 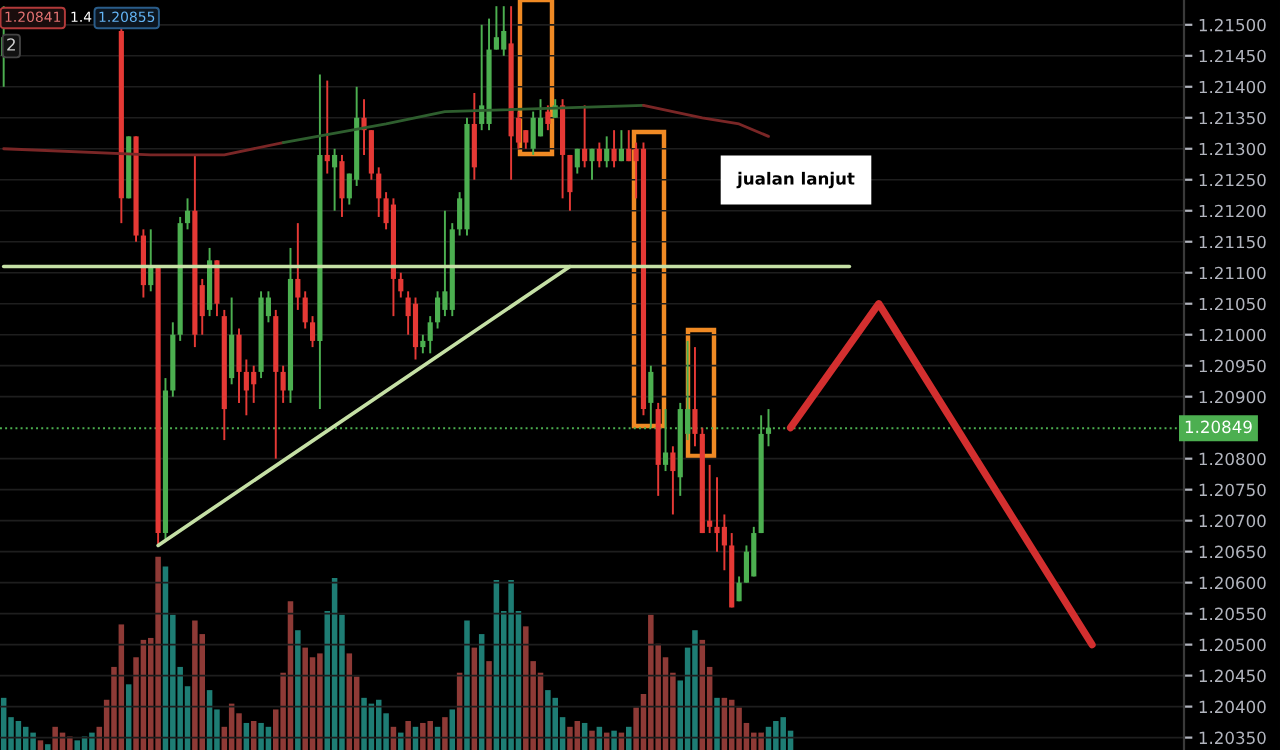 What do you see at coordinates (1232, 366) in the screenshot?
I see `y-tick-label: 1.20950` at bounding box center [1232, 366].